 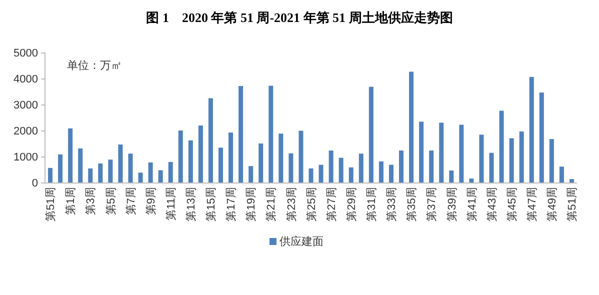 What do you see at coordinates (94, 65) in the screenshot?
I see `annotation: 单位：万㎡` at bounding box center [94, 65].